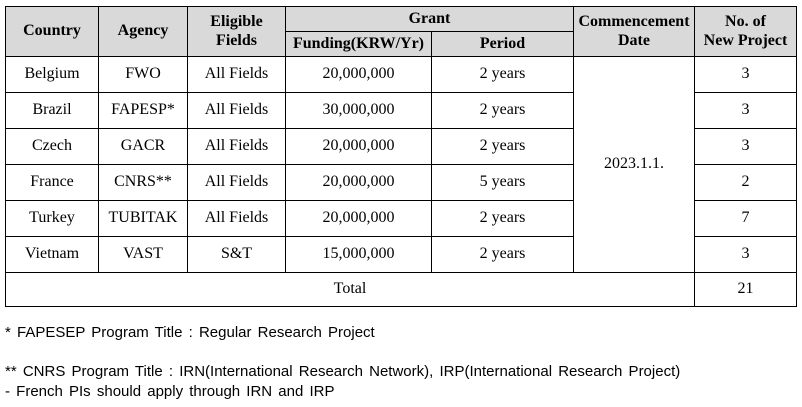 This screenshot has height=407, width=802. What do you see at coordinates (350, 289) in the screenshot?
I see `total-label: Total` at bounding box center [350, 289].